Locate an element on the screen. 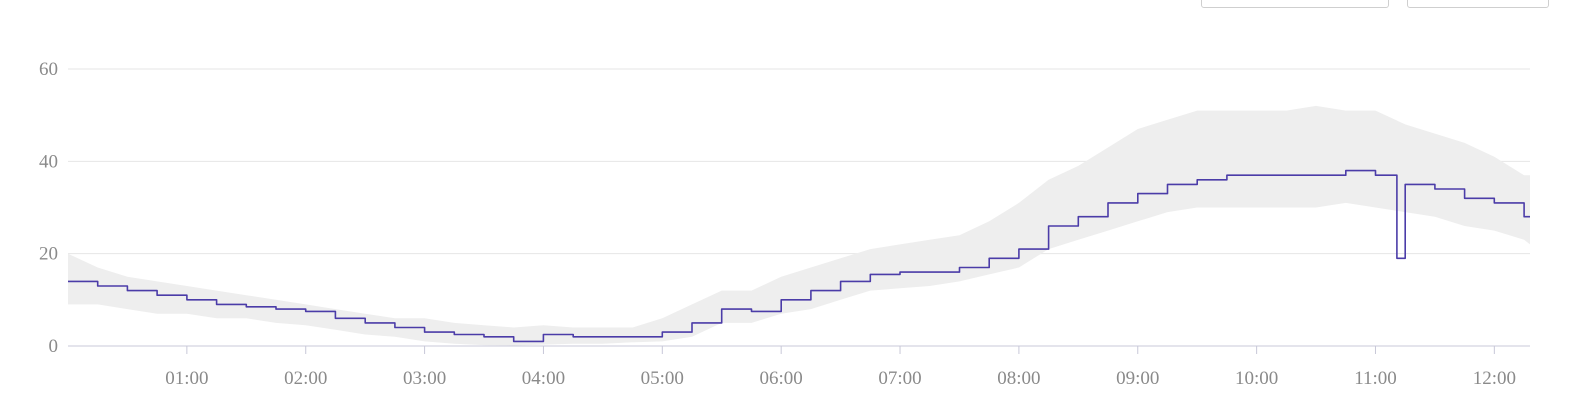  x-tick-label: 04:00 is located at coordinates (543, 378).